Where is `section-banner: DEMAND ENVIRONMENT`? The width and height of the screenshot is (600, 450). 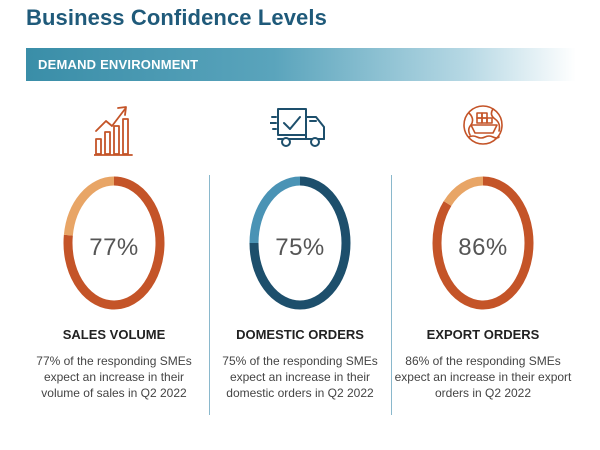
section-banner: DEMAND ENVIRONMENT is located at coordinates (301, 64).